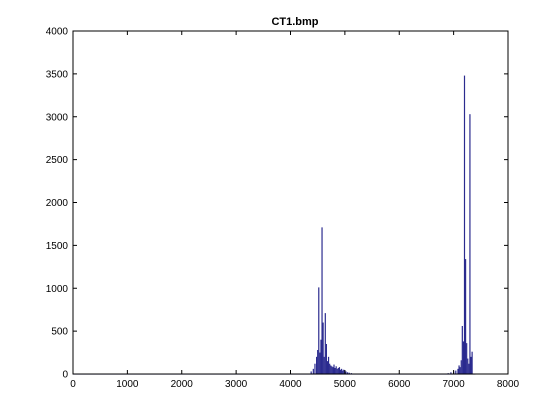 The width and height of the screenshot is (560, 420). Describe the element at coordinates (57, 32) in the screenshot. I see `y-tick-label: 4000` at that location.